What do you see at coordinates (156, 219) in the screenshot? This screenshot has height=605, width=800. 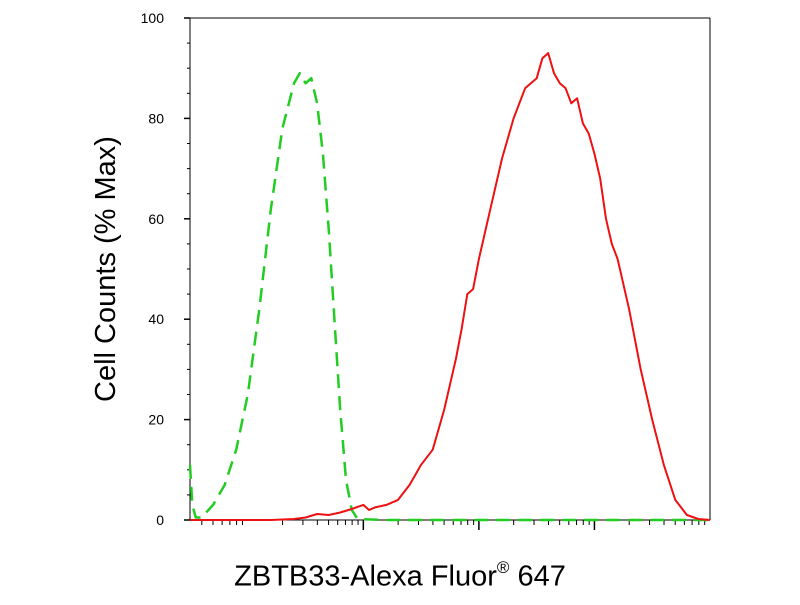 I see `y-tick-label: 60` at bounding box center [156, 219].